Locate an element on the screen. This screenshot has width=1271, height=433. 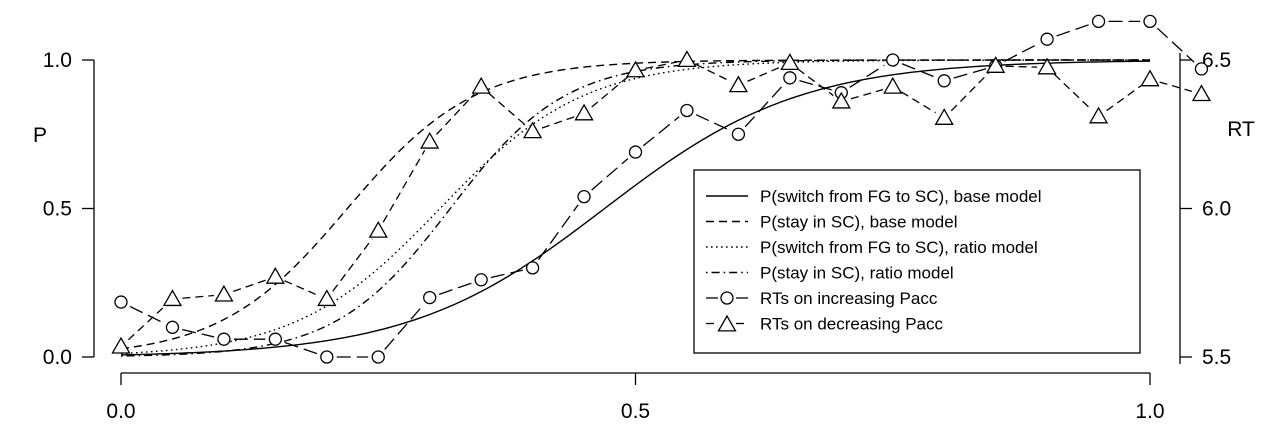
y2-tick-label: 6.5 is located at coordinates (1216, 60).